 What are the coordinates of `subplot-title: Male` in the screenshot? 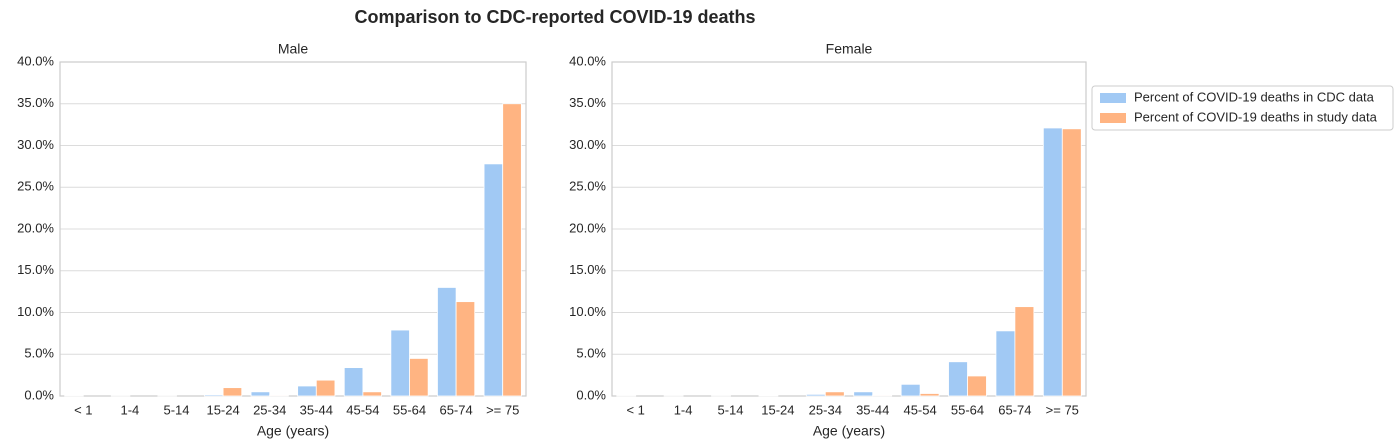 It's located at (293, 49).